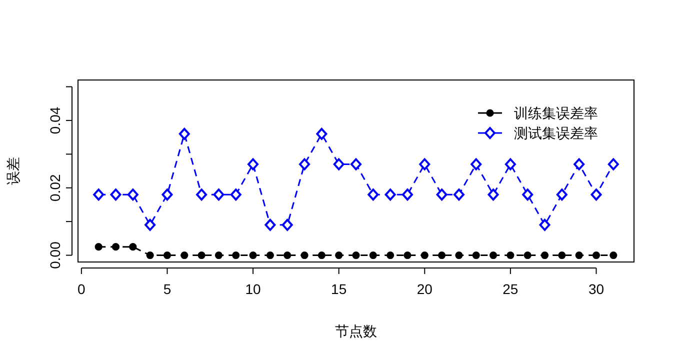 The width and height of the screenshot is (675, 360). Describe the element at coordinates (82, 289) in the screenshot. I see `x-tick-label: 0` at that location.